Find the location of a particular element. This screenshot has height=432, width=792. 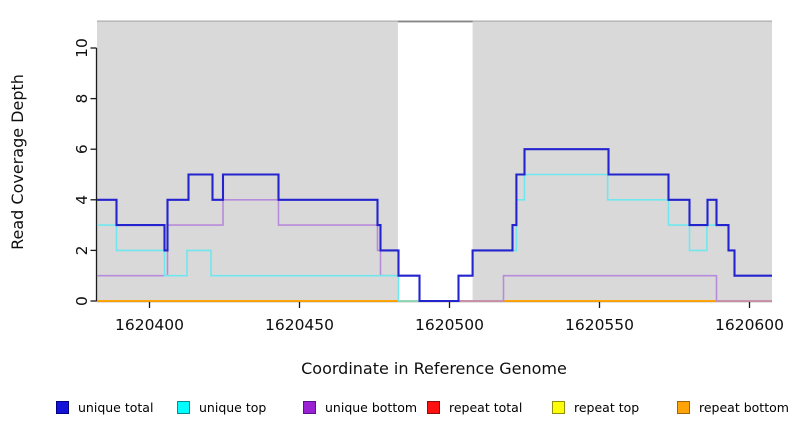

legend-item-repeat-total: repeat total is located at coordinates (474, 407).